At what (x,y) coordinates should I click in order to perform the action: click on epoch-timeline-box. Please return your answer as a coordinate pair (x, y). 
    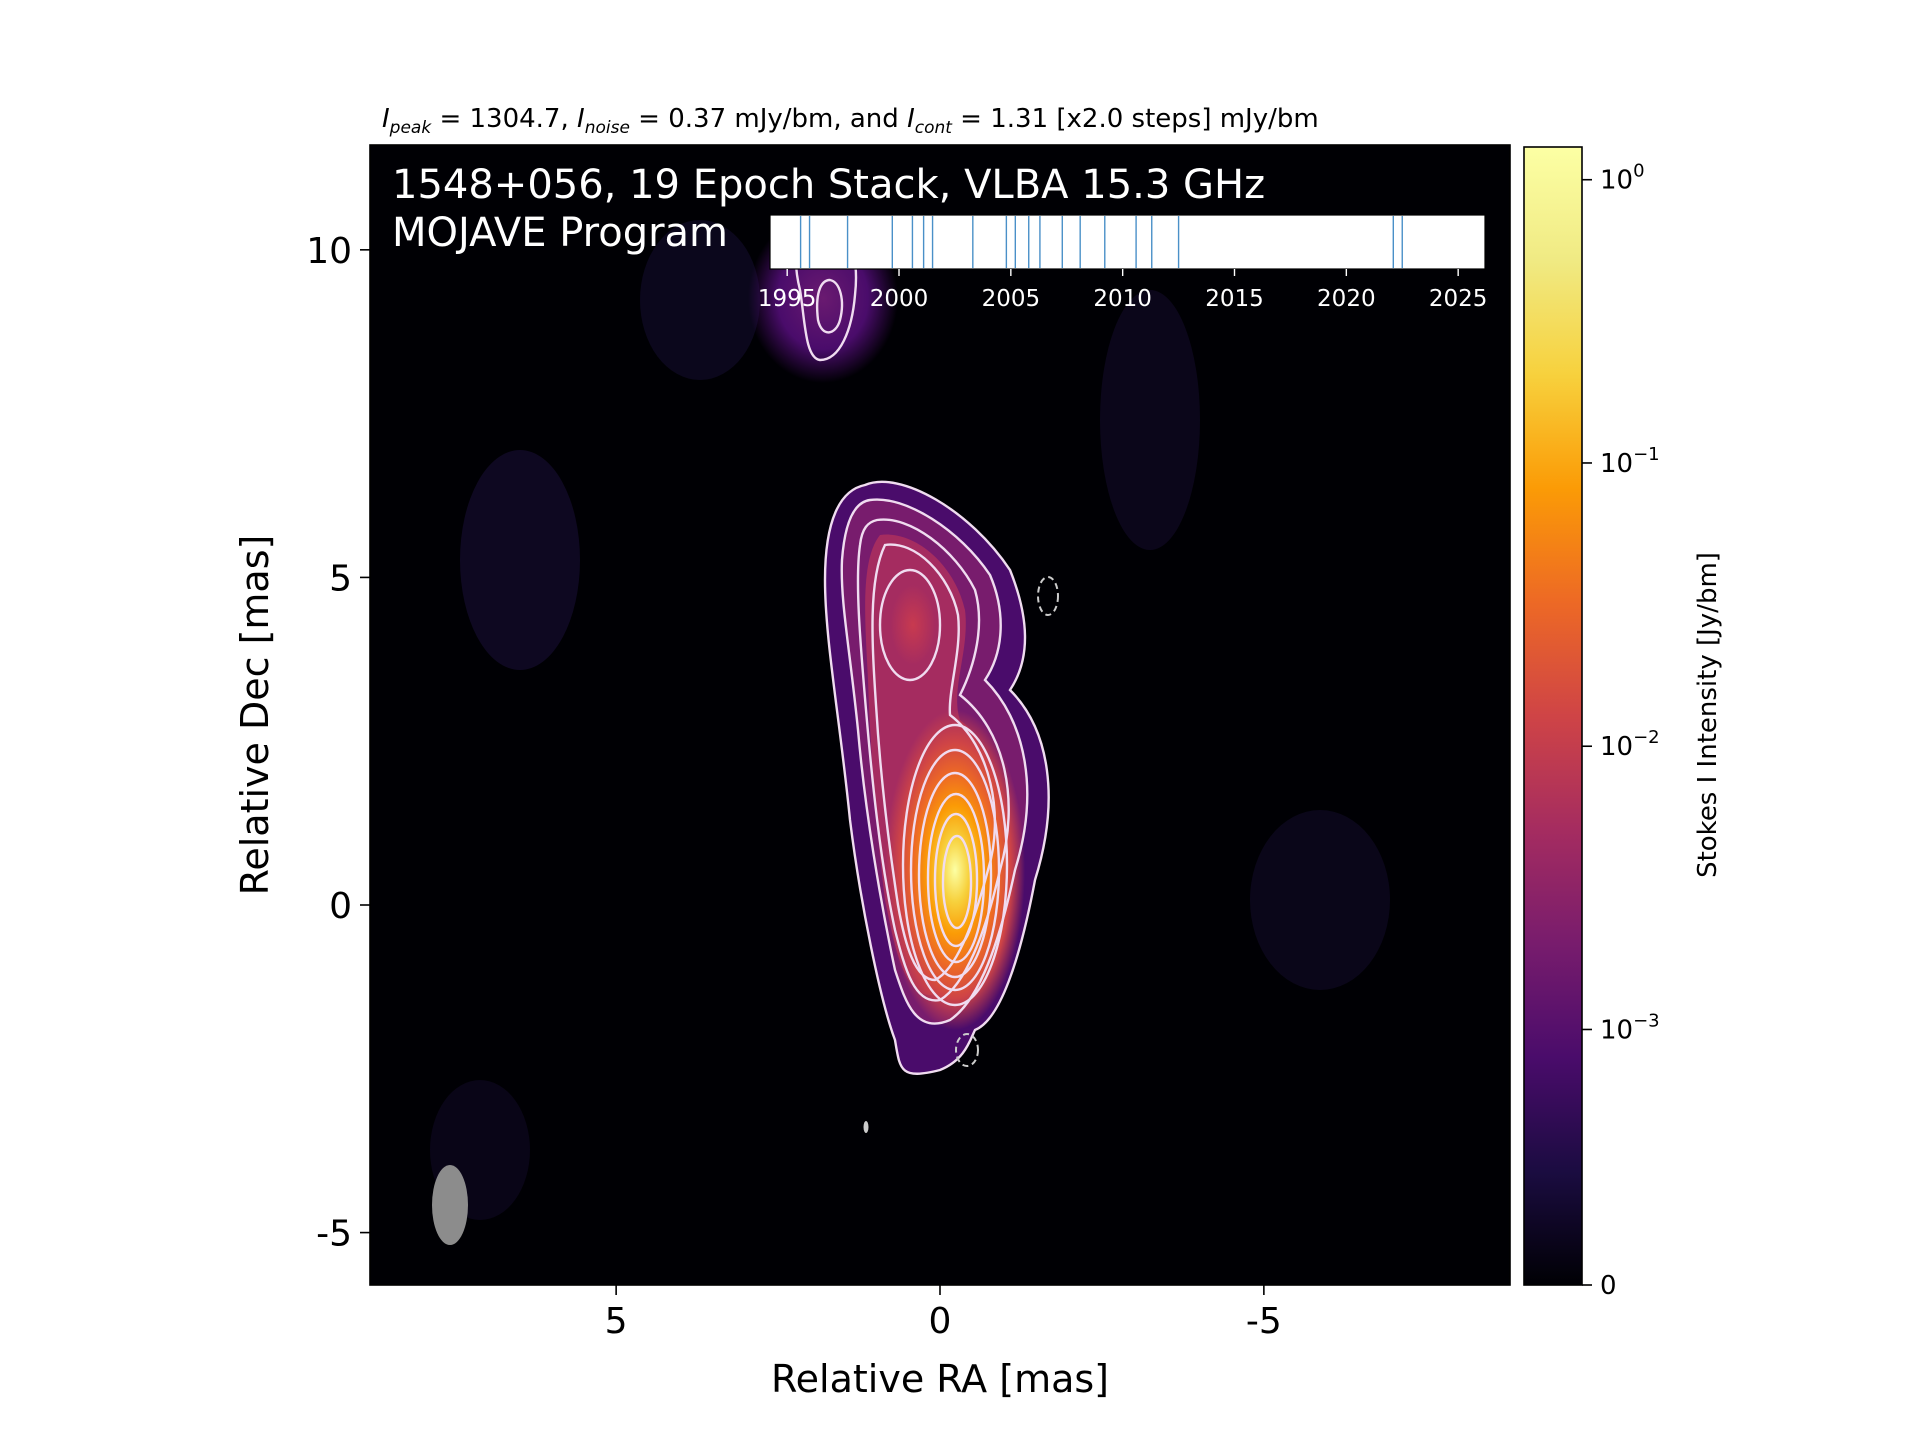
    Looking at the image, I should click on (1127, 242).